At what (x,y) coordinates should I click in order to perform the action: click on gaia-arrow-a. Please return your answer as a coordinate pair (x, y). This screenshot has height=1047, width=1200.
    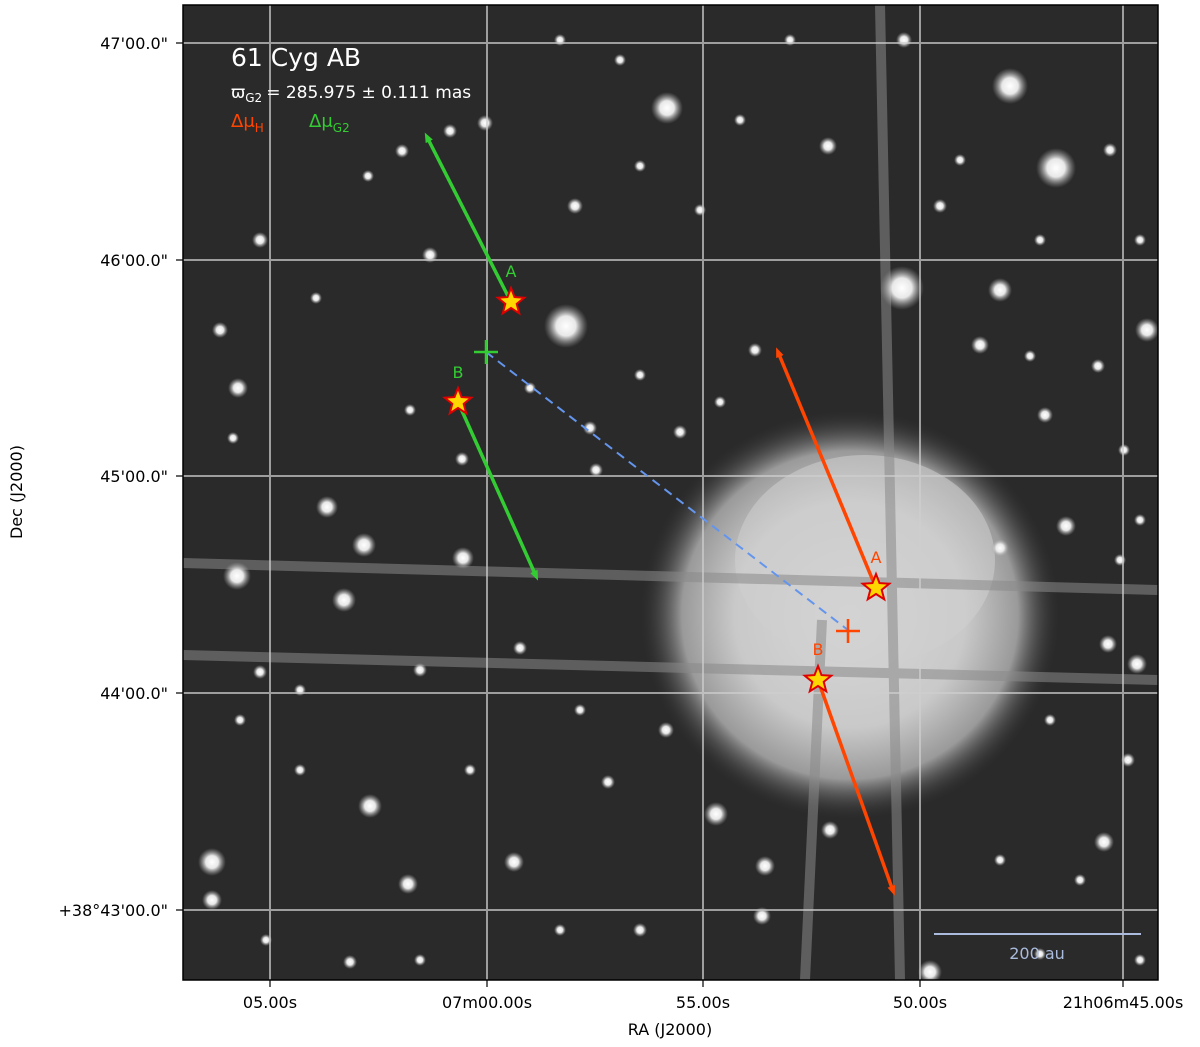
    Looking at the image, I should click on (468, 217).